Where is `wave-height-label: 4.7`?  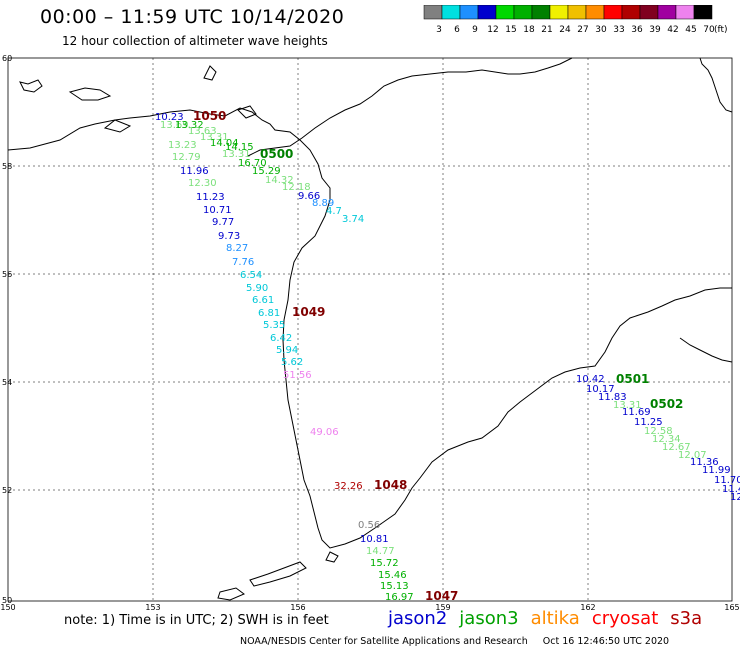
wave-height-label: 4.7 is located at coordinates (334, 211).